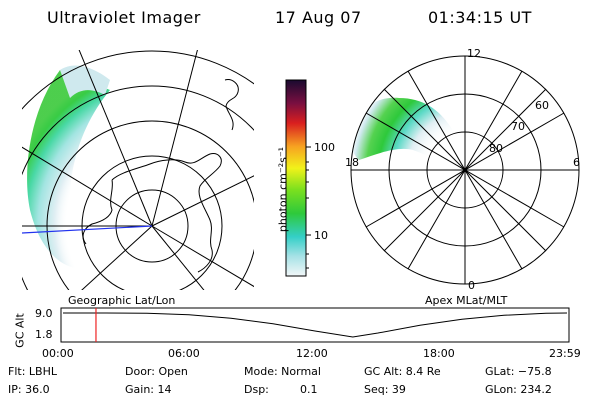 The height and width of the screenshot is (400, 600). I want to click on time-tick-0600: 06:00, so click(184, 353).